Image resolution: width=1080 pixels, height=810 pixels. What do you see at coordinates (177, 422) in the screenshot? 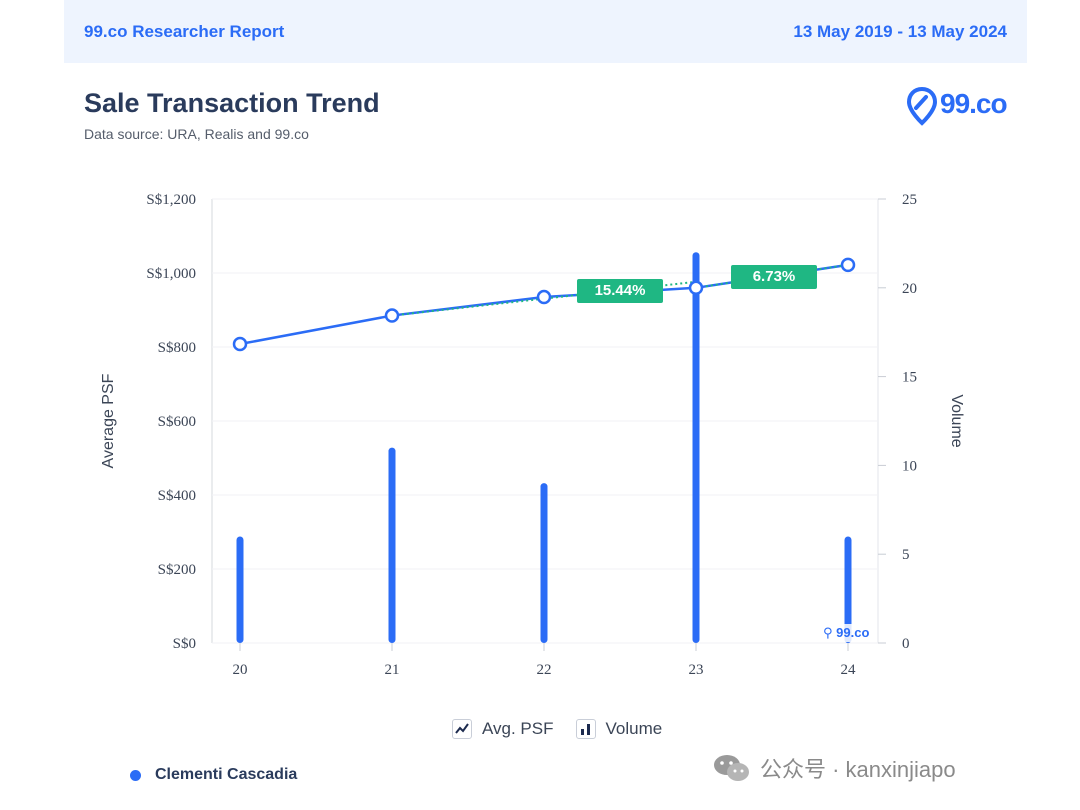
I see `left-tick-label: S$600` at bounding box center [177, 422].